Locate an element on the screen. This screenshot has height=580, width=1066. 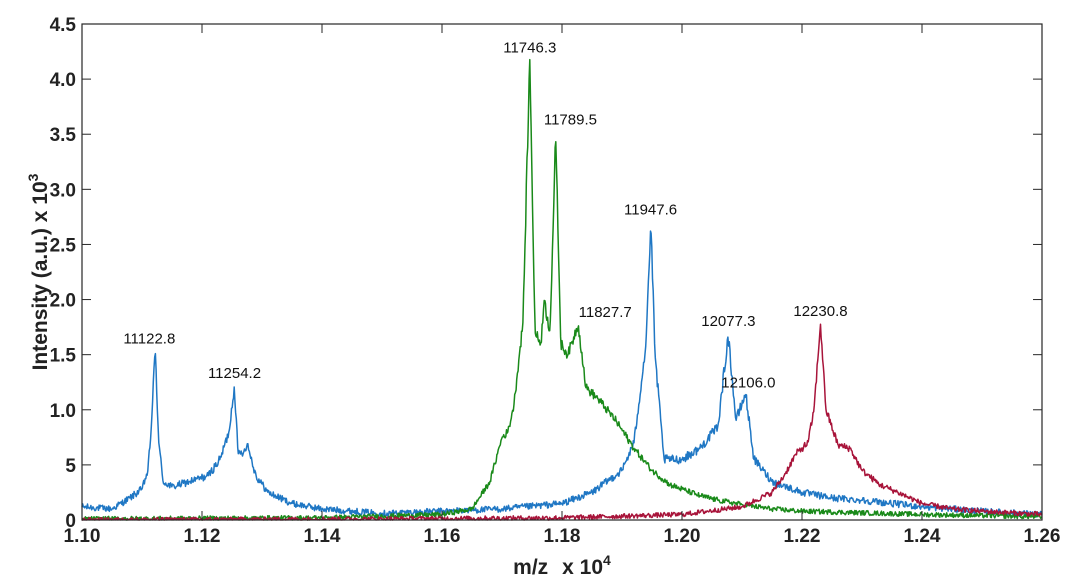
x-tick-label: 1.20 is located at coordinates (682, 536).